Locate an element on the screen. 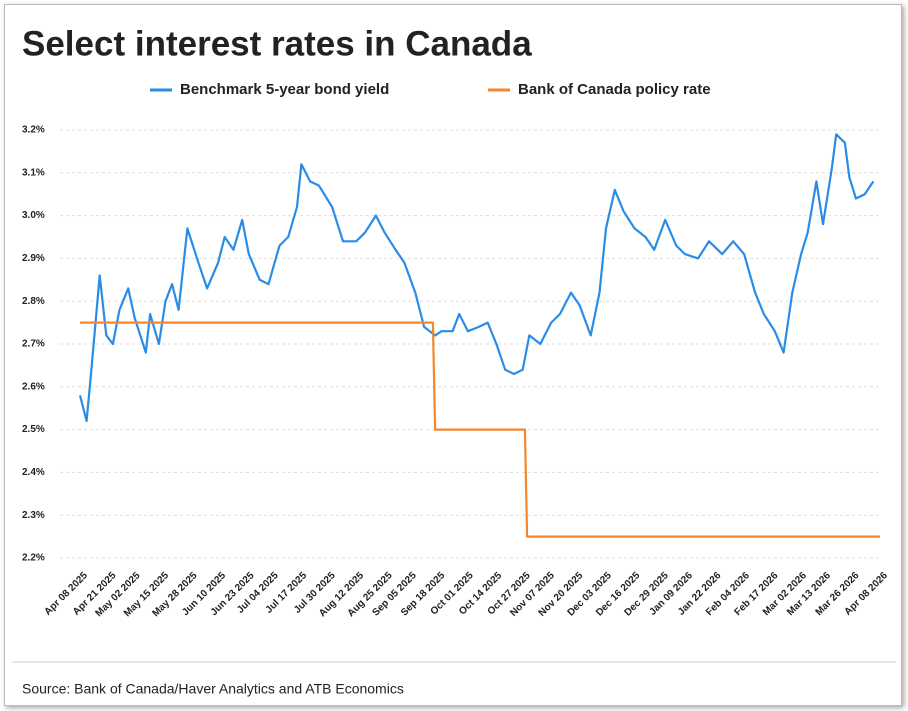 This screenshot has width=908, height=711. y-tick-label: 2.4% is located at coordinates (33, 472).